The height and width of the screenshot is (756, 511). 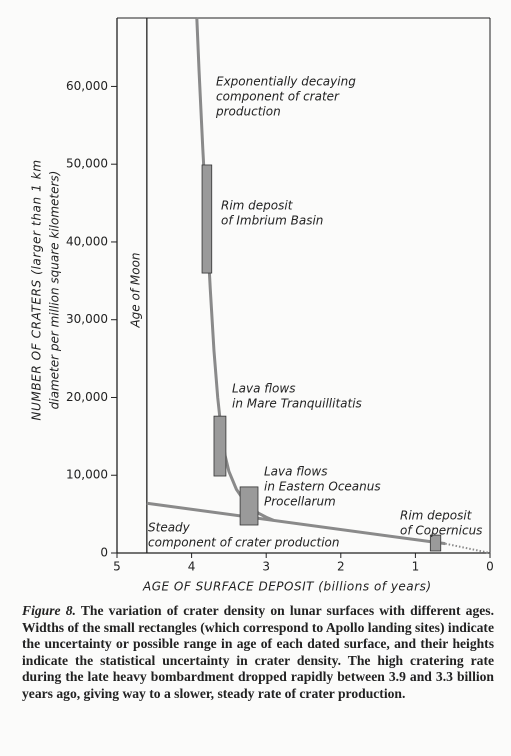 I want to click on y-tick-label: 60,000, so click(x=87, y=86).